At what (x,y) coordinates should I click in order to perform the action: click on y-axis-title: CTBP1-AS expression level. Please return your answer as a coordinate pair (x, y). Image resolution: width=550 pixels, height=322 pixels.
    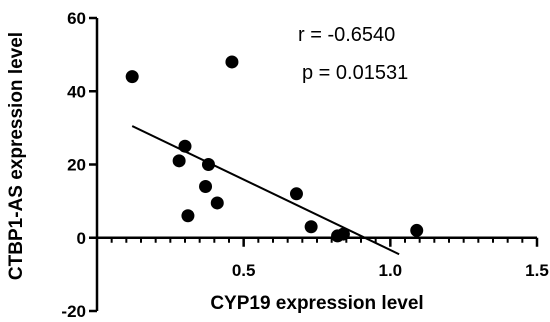
    Looking at the image, I should click on (16, 156).